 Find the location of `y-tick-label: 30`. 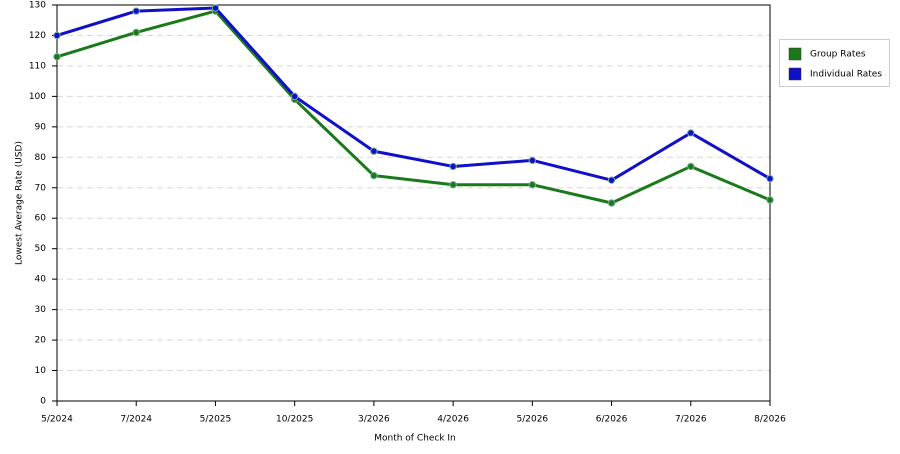

y-tick-label: 30 is located at coordinates (41, 310).